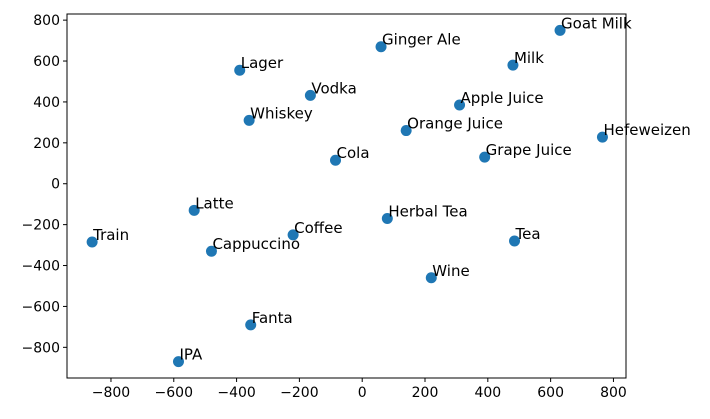 The height and width of the screenshot is (419, 710). Describe the element at coordinates (613, 393) in the screenshot. I see `x-tick-label: 800` at that location.